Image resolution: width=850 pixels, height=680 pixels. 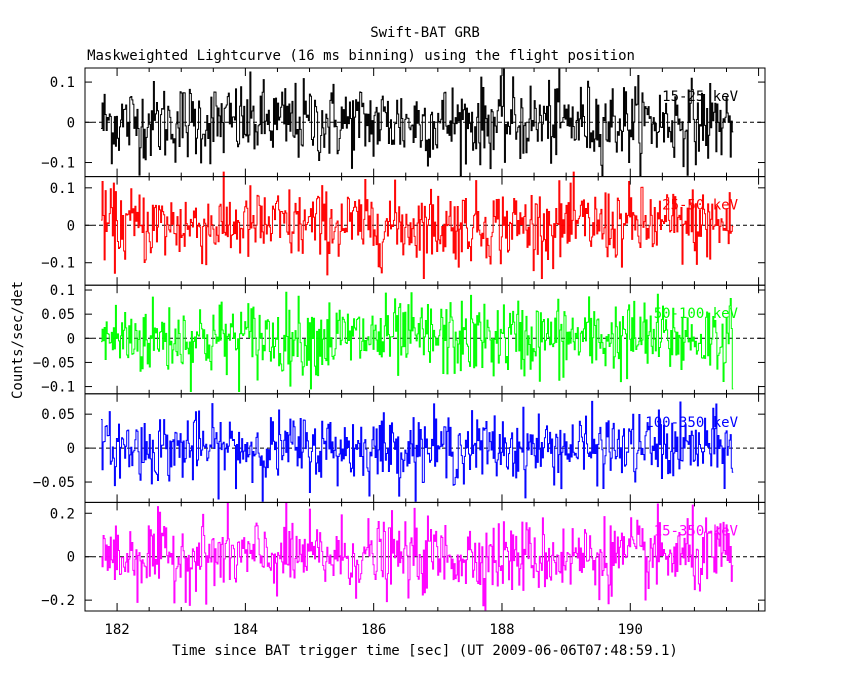 What do you see at coordinates (425, 33) in the screenshot?
I see `chart-title: Swift-BAT GRB` at bounding box center [425, 33].